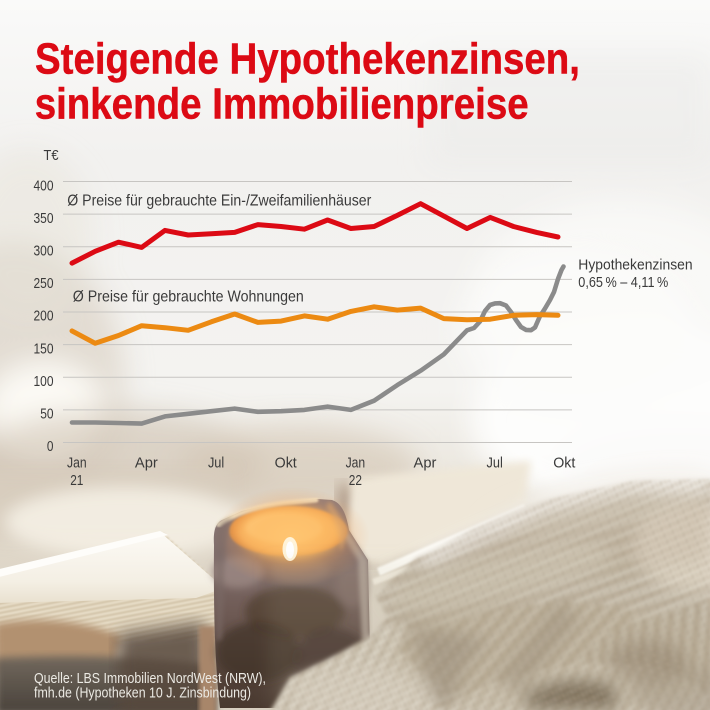  Describe the element at coordinates (635, 266) in the screenshot. I see `svg-text: Hypothekenzinsen` at that location.